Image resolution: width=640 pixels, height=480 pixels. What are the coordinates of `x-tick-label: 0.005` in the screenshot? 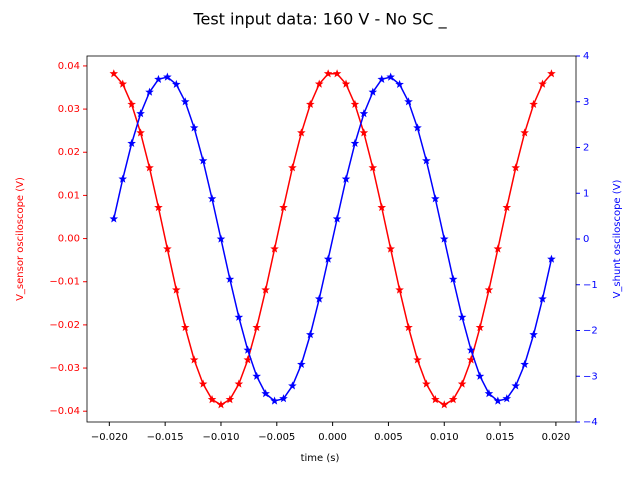 It's located at (388, 437).